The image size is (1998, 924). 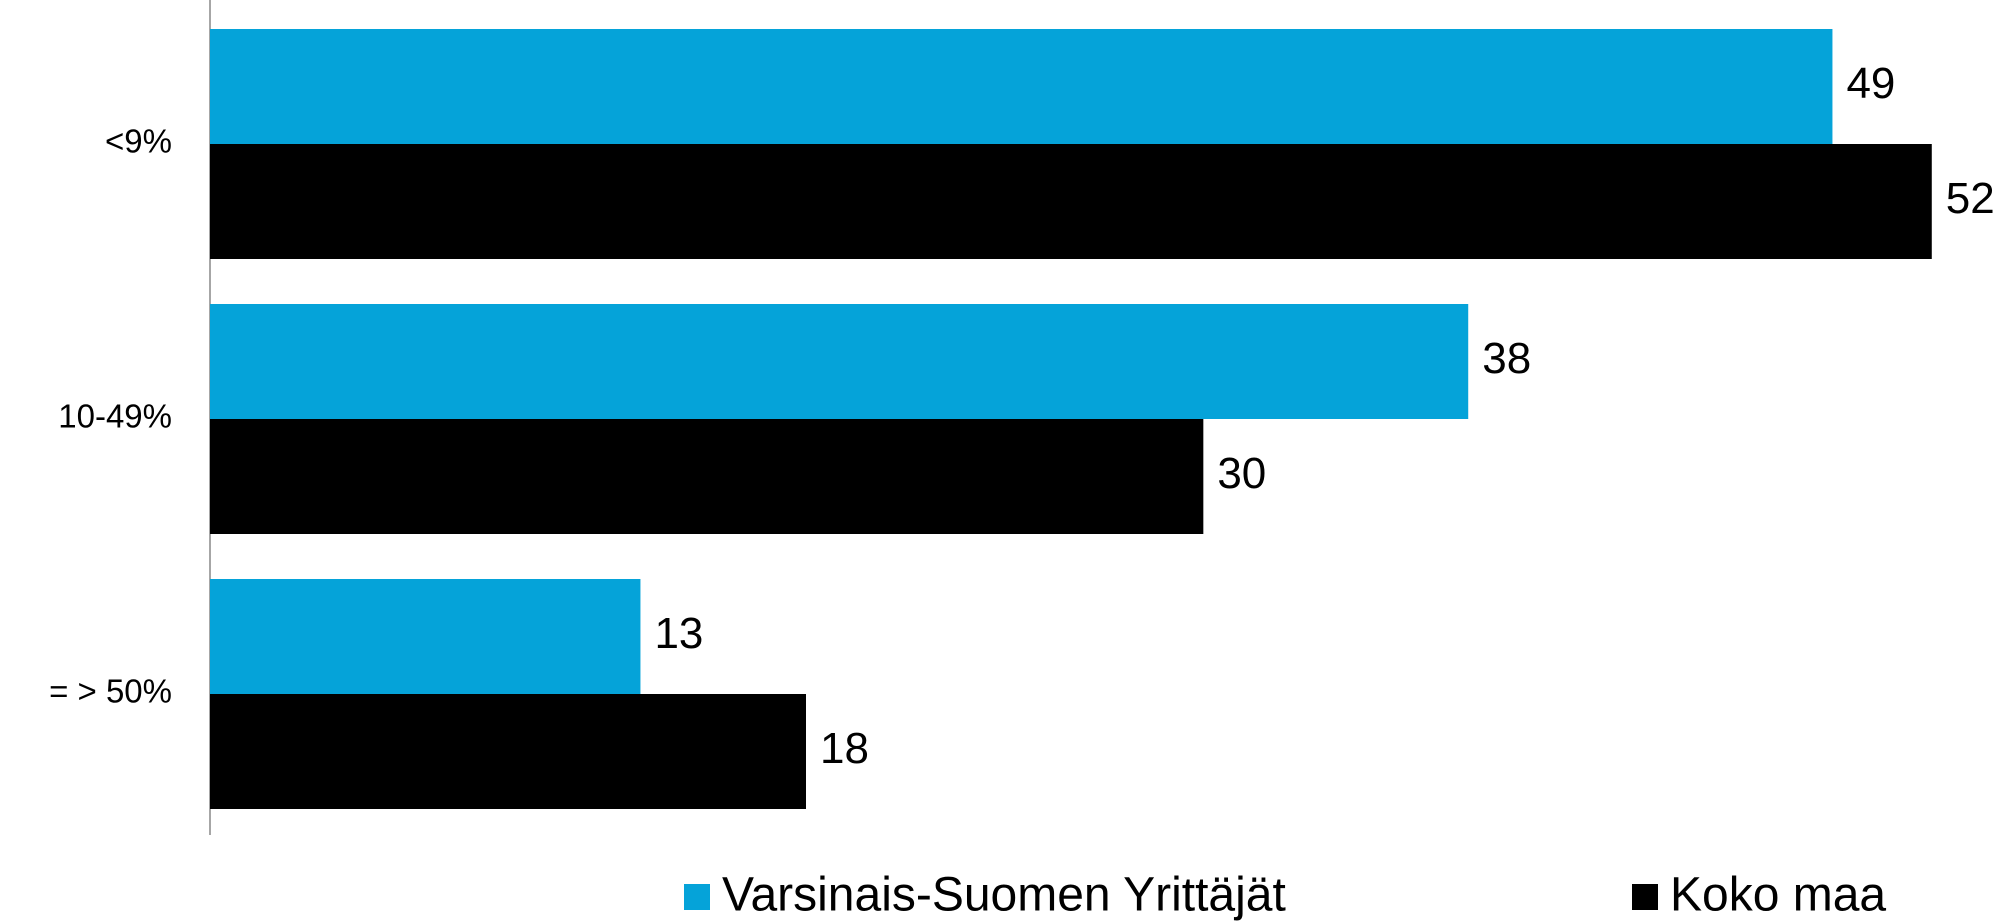 What do you see at coordinates (1004, 895) in the screenshot?
I see `legend-label: Varsinais-Suomen Yrittäjät` at bounding box center [1004, 895].